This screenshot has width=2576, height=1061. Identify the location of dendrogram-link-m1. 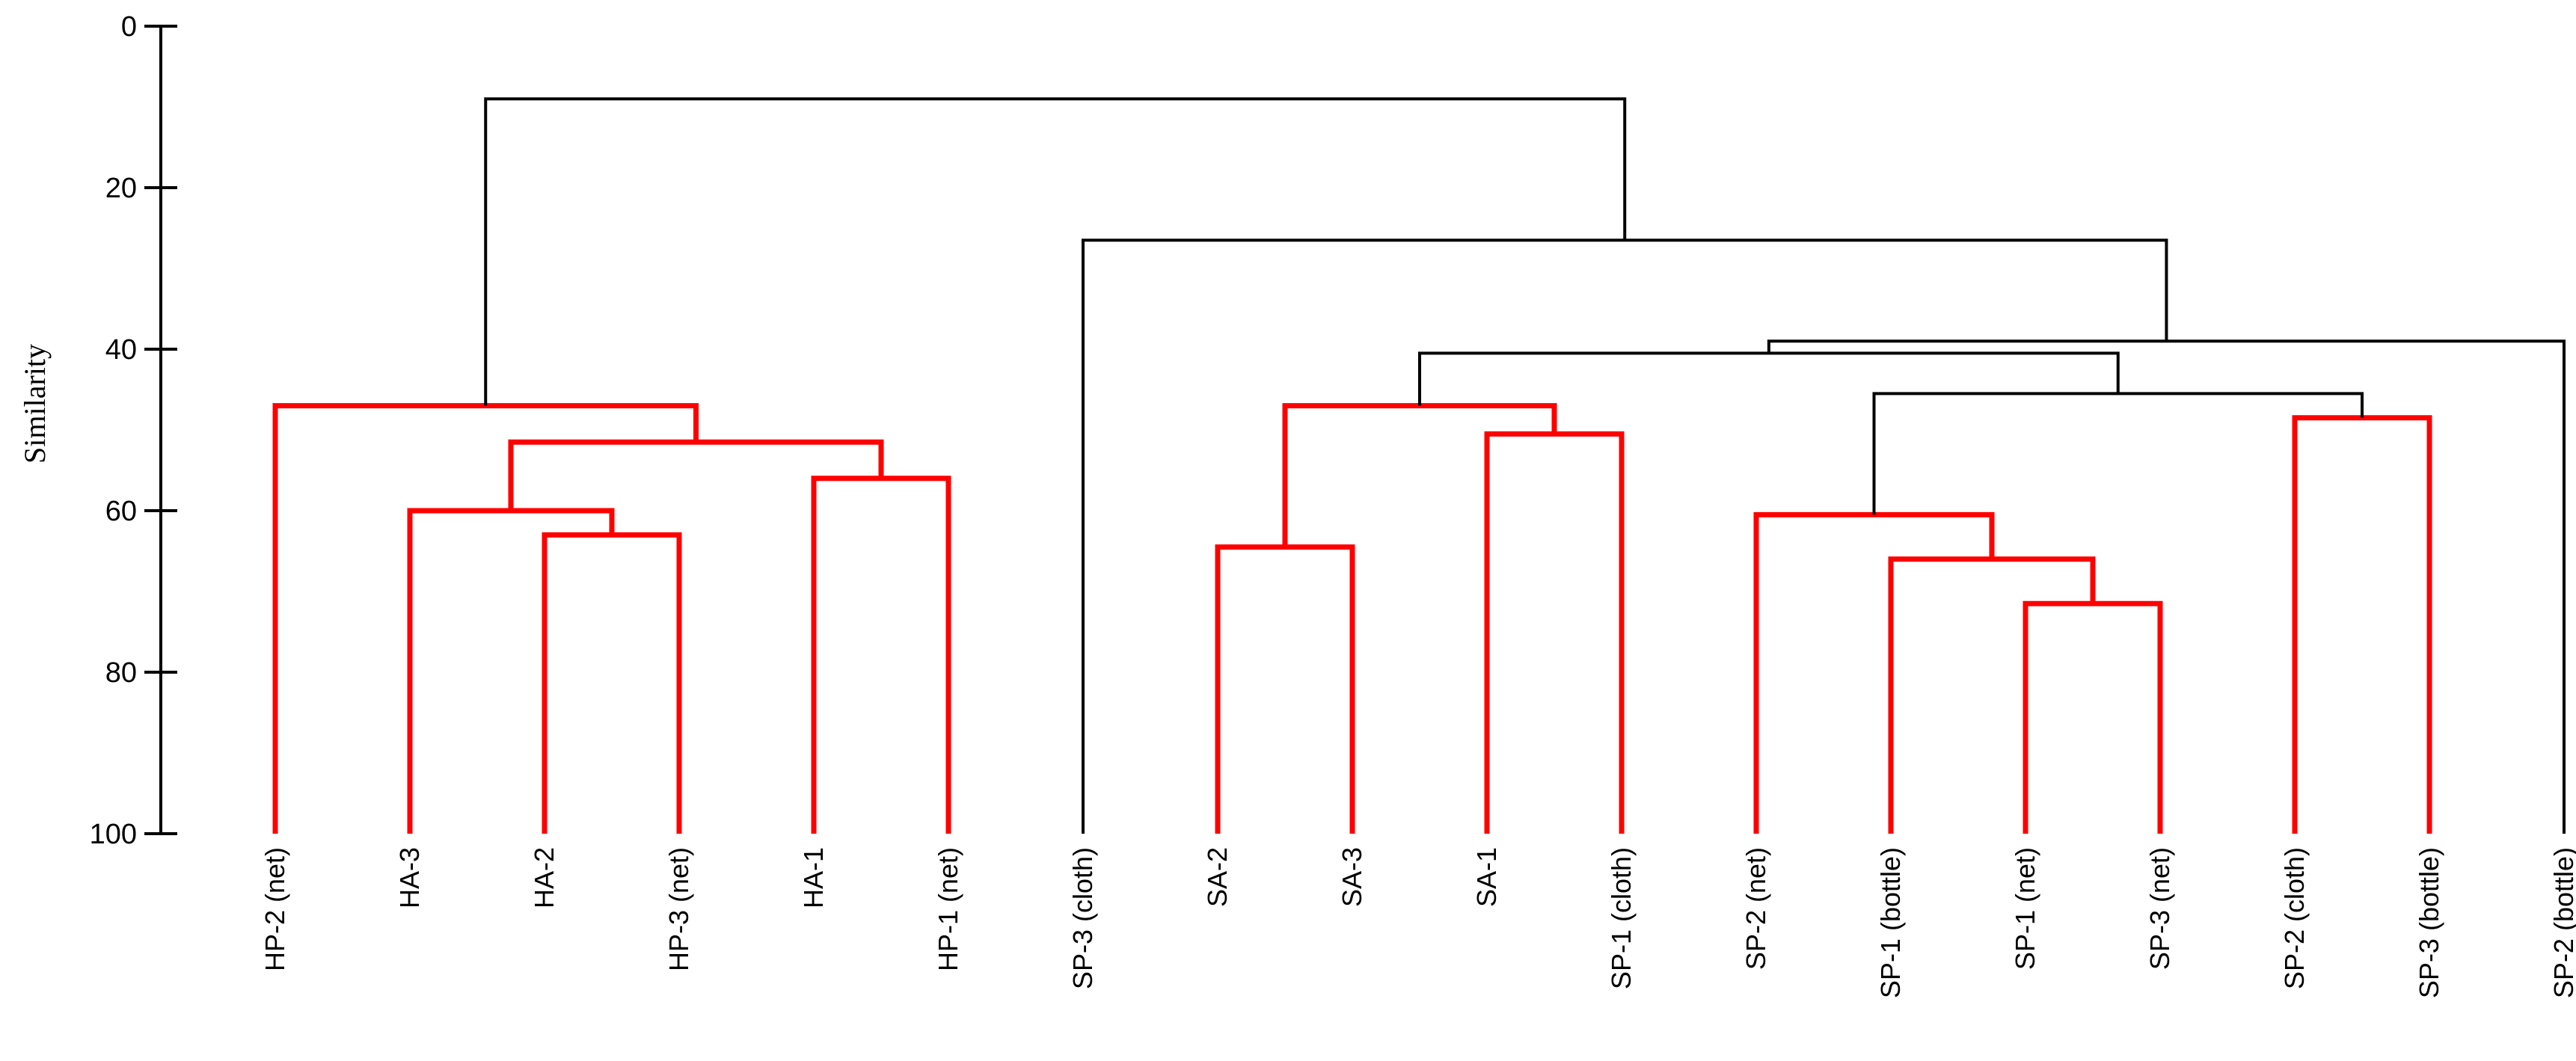
(612, 683).